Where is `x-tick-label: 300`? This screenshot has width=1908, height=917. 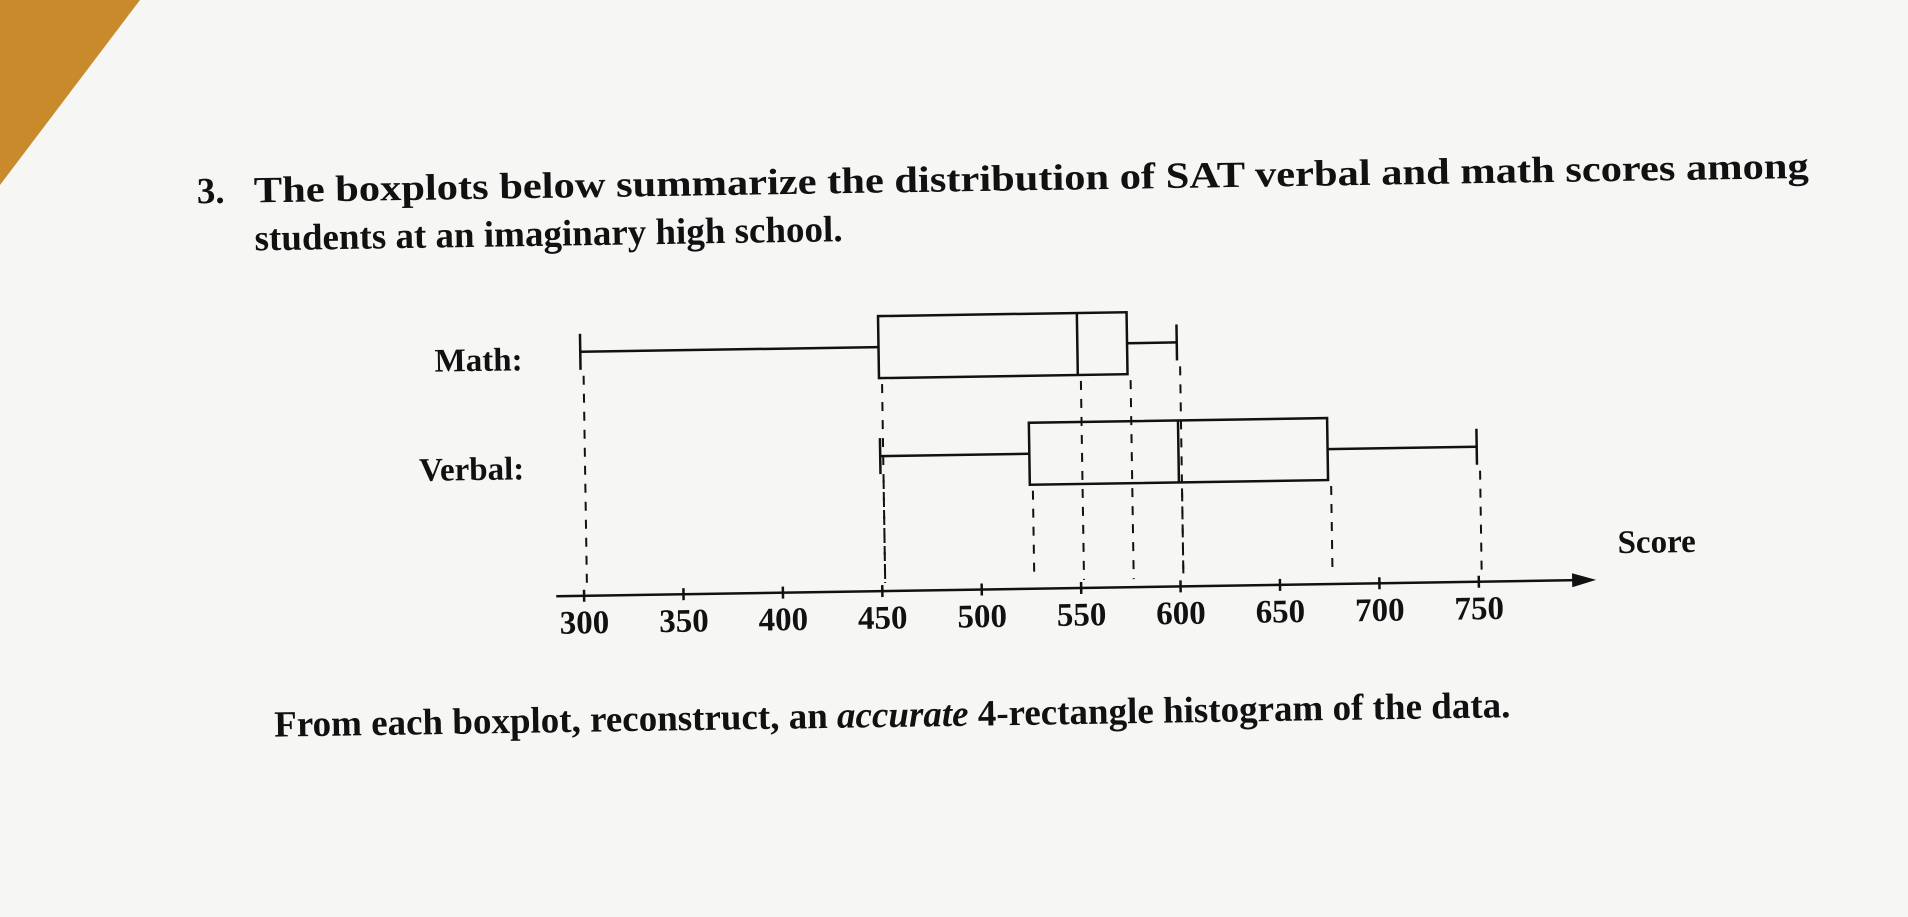 x-tick-label: 300 is located at coordinates (584, 623).